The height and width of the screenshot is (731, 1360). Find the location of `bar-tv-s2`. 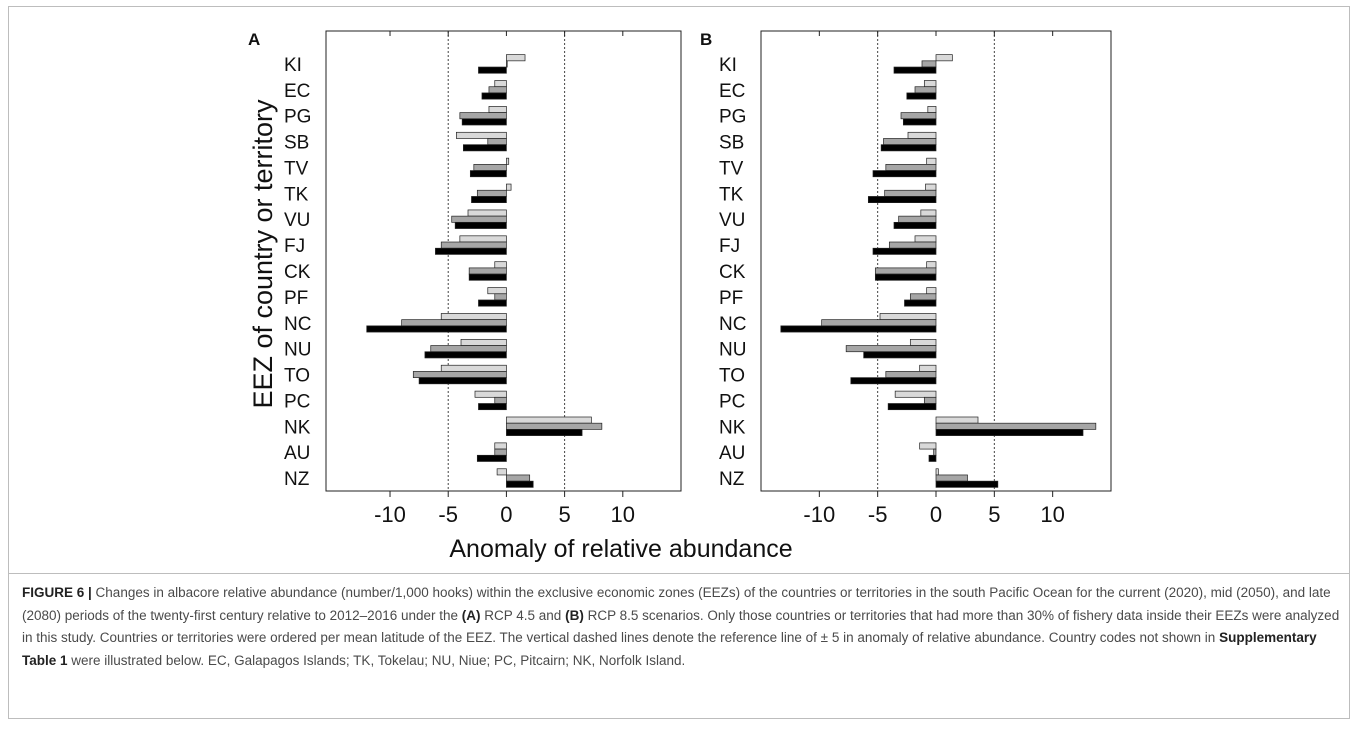

bar-tv-s2 is located at coordinates (490, 167).